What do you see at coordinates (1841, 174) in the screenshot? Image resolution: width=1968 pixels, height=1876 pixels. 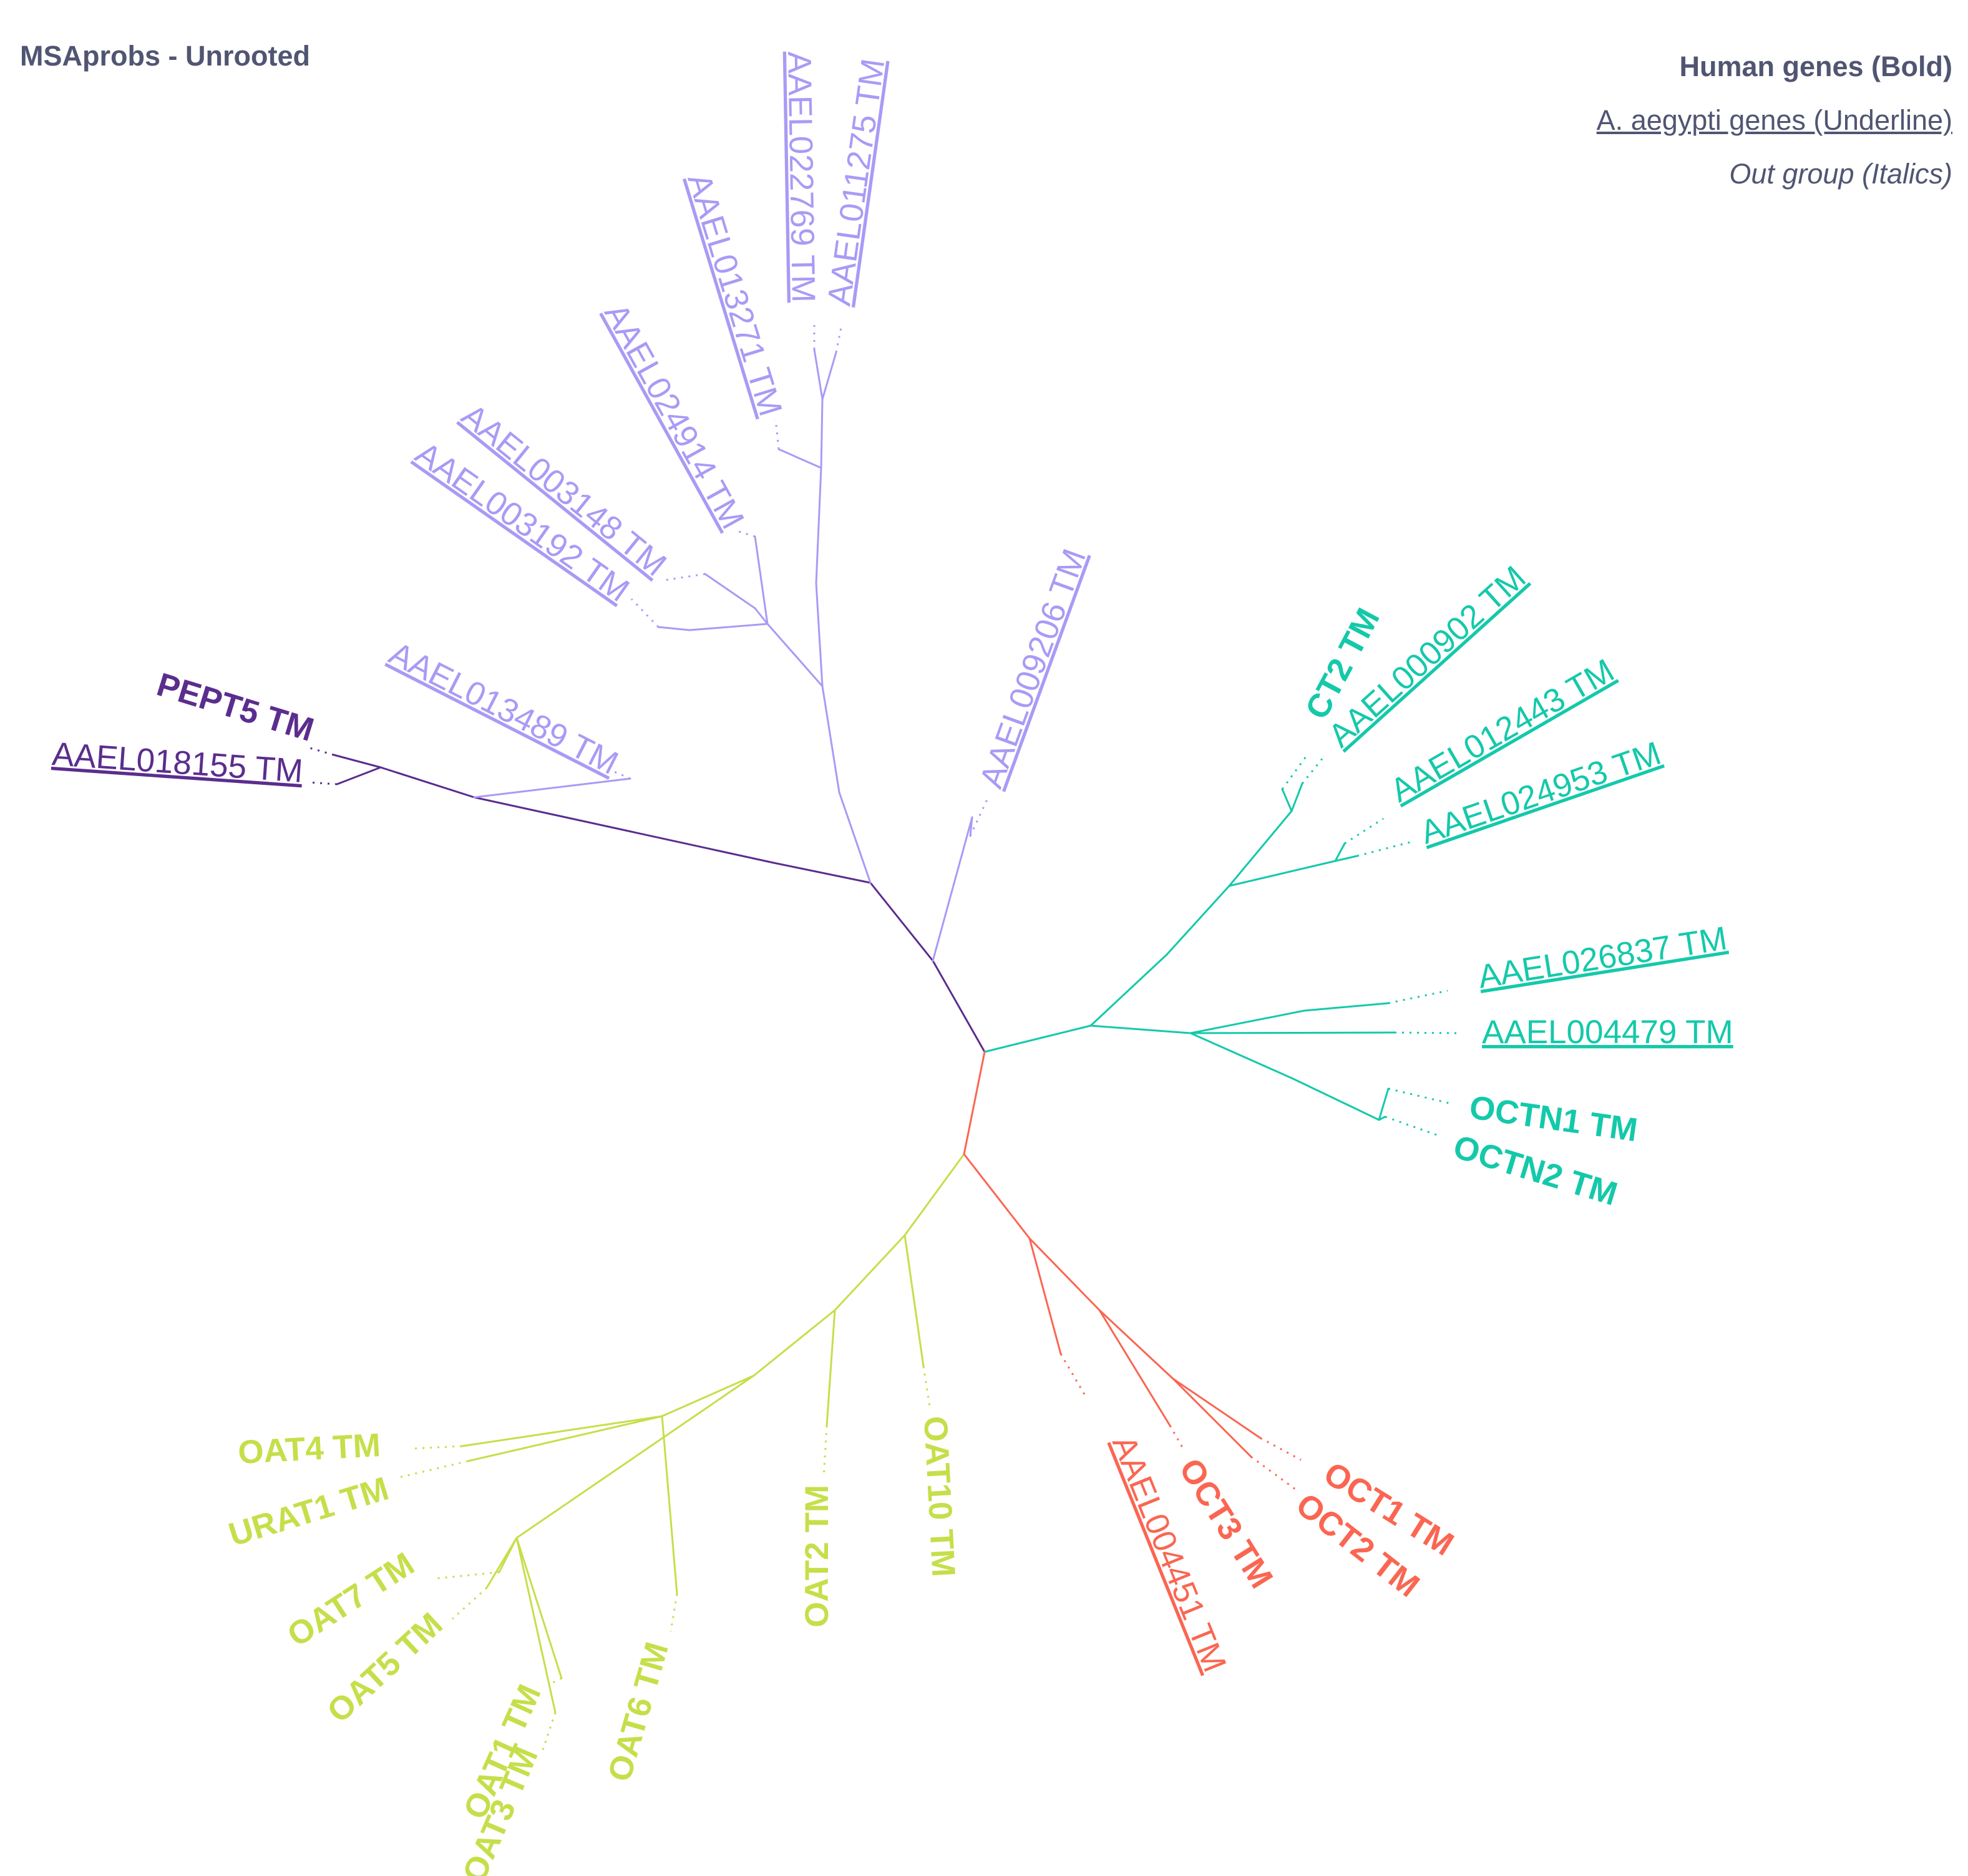 I see `legend-italic-out-group: Out group (Italics)` at bounding box center [1841, 174].